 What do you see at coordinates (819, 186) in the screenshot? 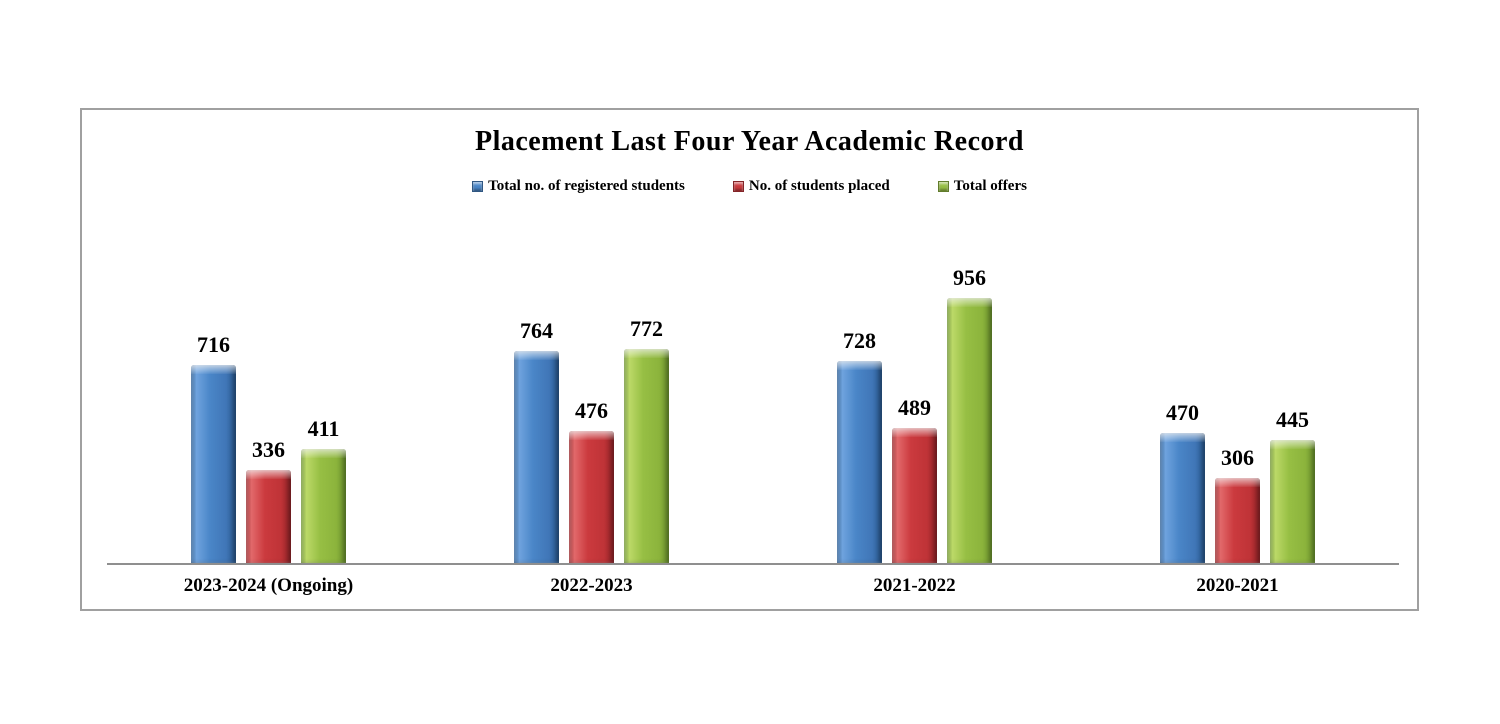
I see `legend-label: No. of students placed` at bounding box center [819, 186].